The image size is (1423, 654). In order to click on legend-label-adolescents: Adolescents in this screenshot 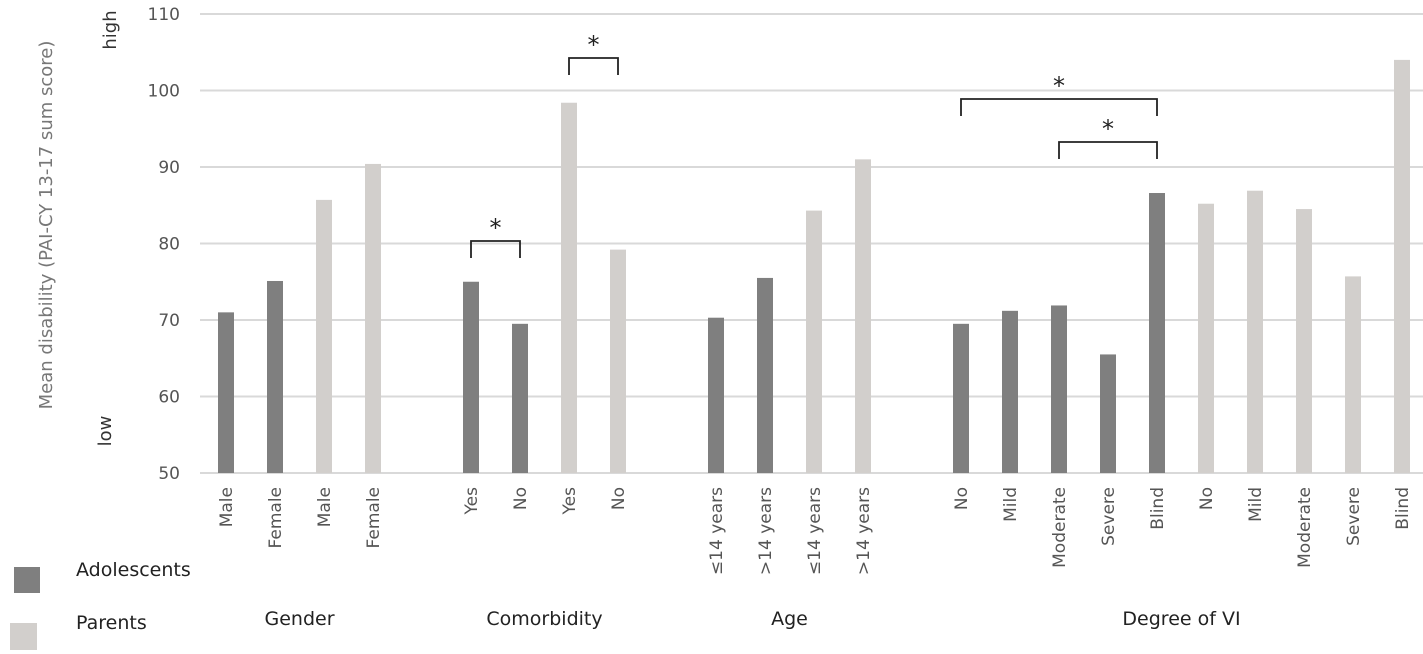, I will do `click(133, 570)`.